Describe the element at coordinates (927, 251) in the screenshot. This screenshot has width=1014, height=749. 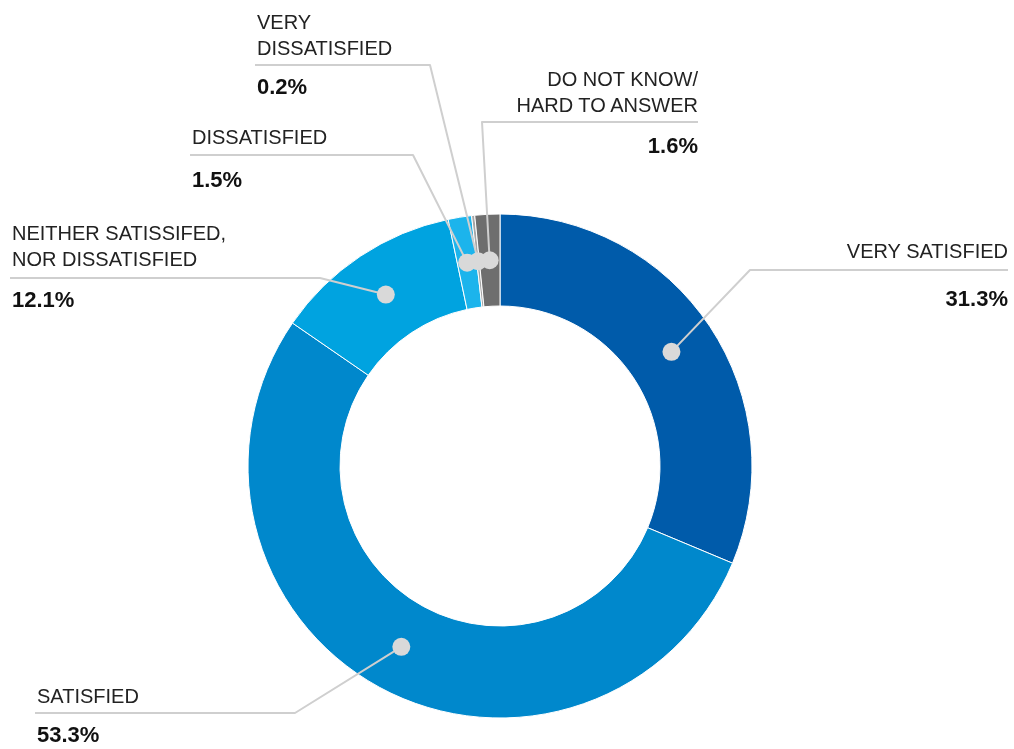
I see `slice-label: VERY SATISFIED` at that location.